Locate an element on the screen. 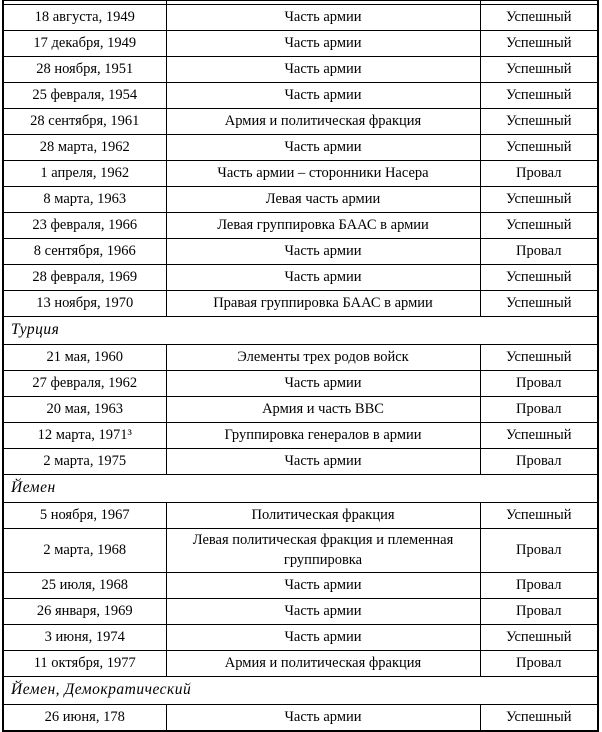 This screenshot has width=602, height=732. section-header-label: Турция is located at coordinates (300, 330).